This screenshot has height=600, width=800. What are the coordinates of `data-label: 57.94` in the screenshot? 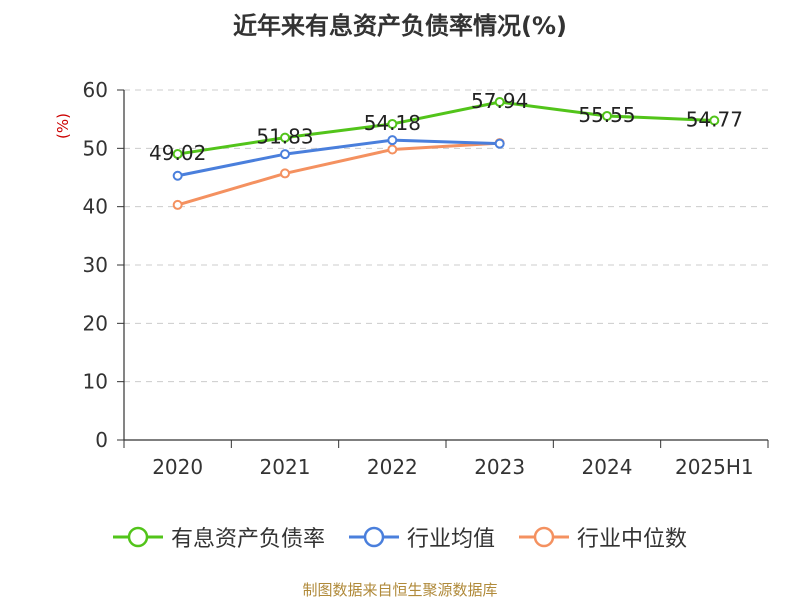 It's located at (499, 101).